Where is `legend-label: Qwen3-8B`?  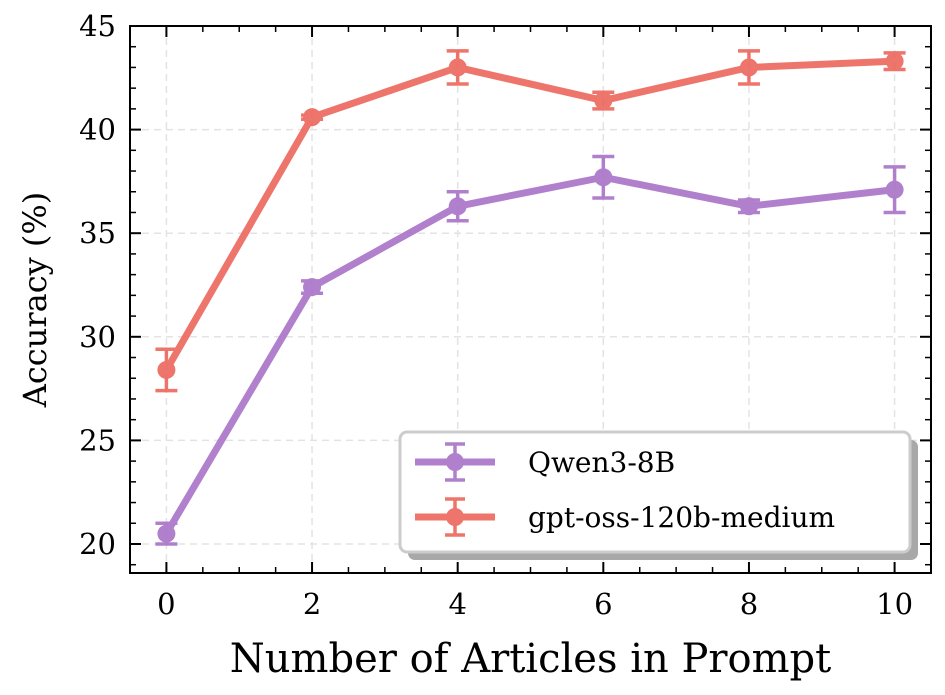 legend-label: Qwen3-8B is located at coordinates (601, 462).